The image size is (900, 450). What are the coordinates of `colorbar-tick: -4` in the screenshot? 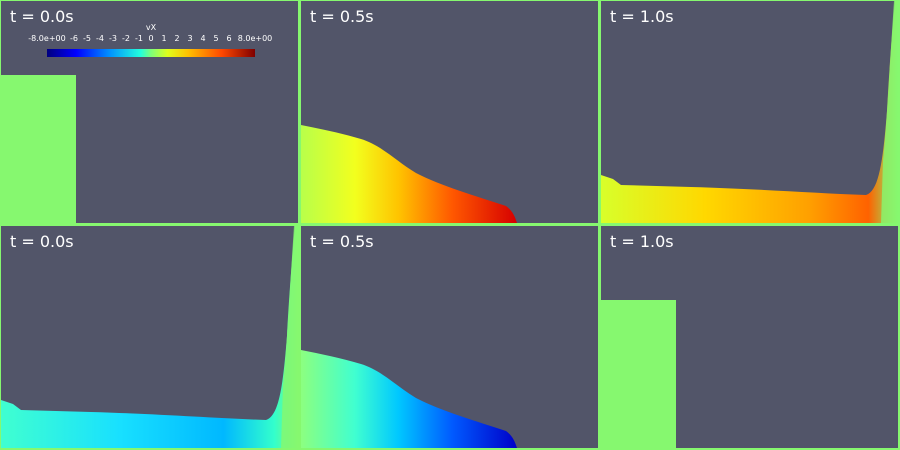 It's located at (100, 38).